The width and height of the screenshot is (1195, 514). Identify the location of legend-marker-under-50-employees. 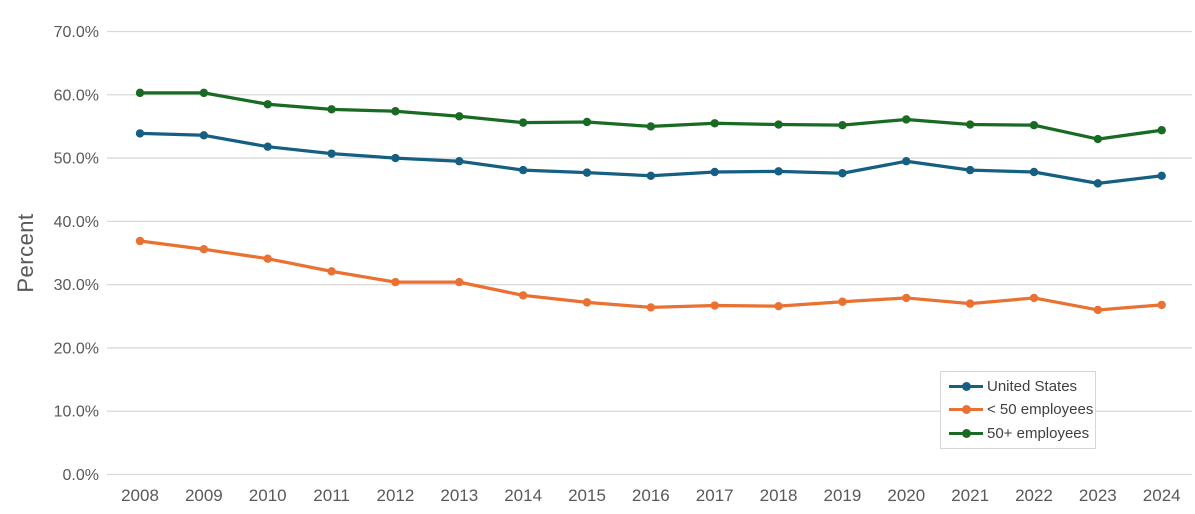
(966, 410).